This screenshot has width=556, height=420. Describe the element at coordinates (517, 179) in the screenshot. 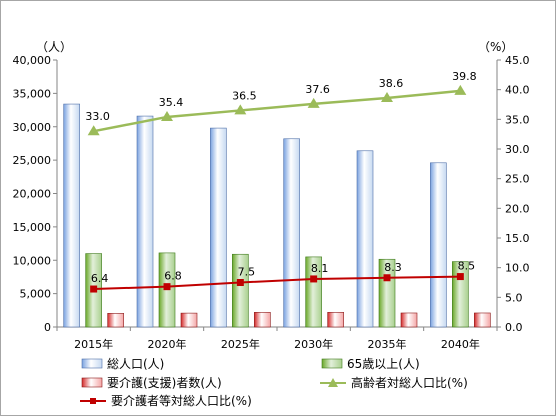

I see `y-right-tick-label: 25.0` at that location.